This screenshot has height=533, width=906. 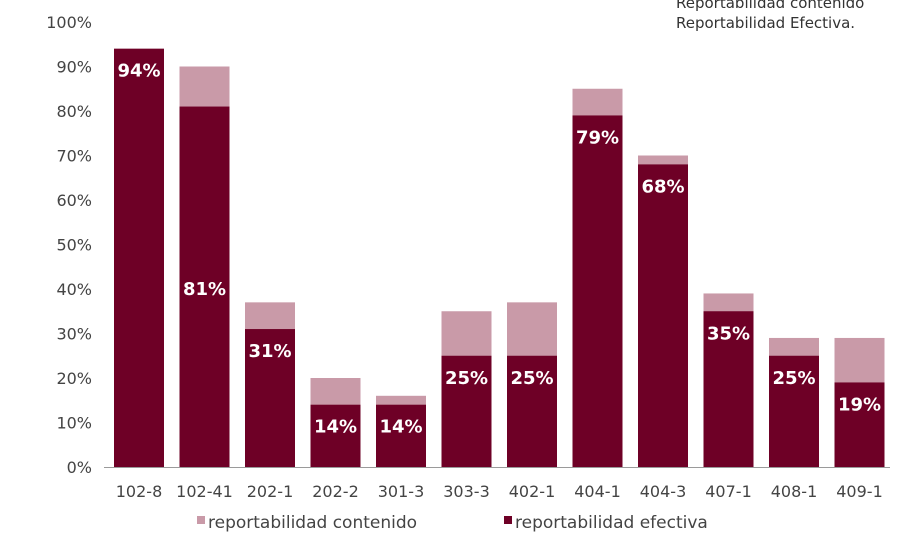 I want to click on y-tick-label-80: 80%, so click(x=74, y=111).